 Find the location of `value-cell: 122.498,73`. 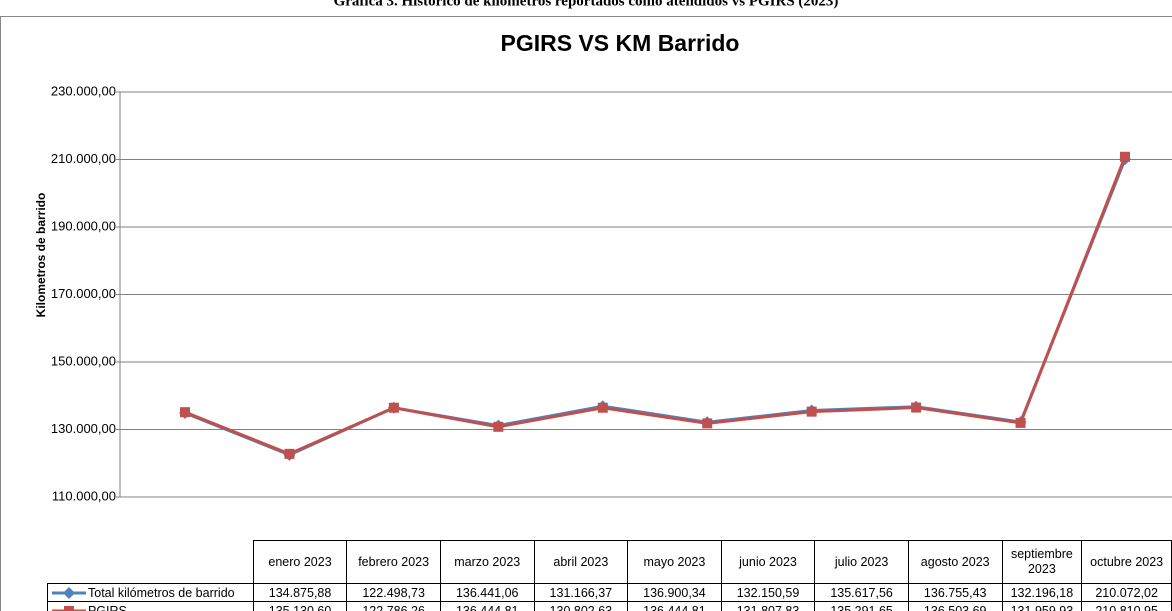

value-cell: 122.498,73 is located at coordinates (393, 592).